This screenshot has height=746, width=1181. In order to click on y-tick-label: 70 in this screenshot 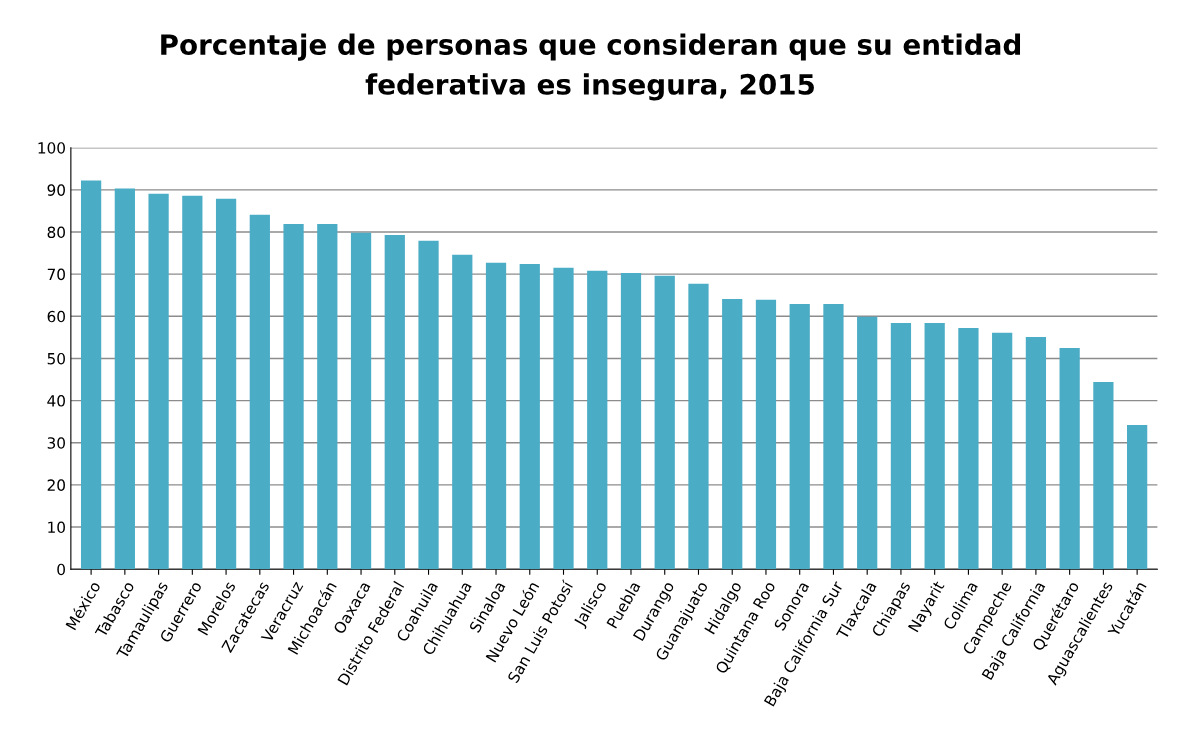, I will do `click(56, 274)`.